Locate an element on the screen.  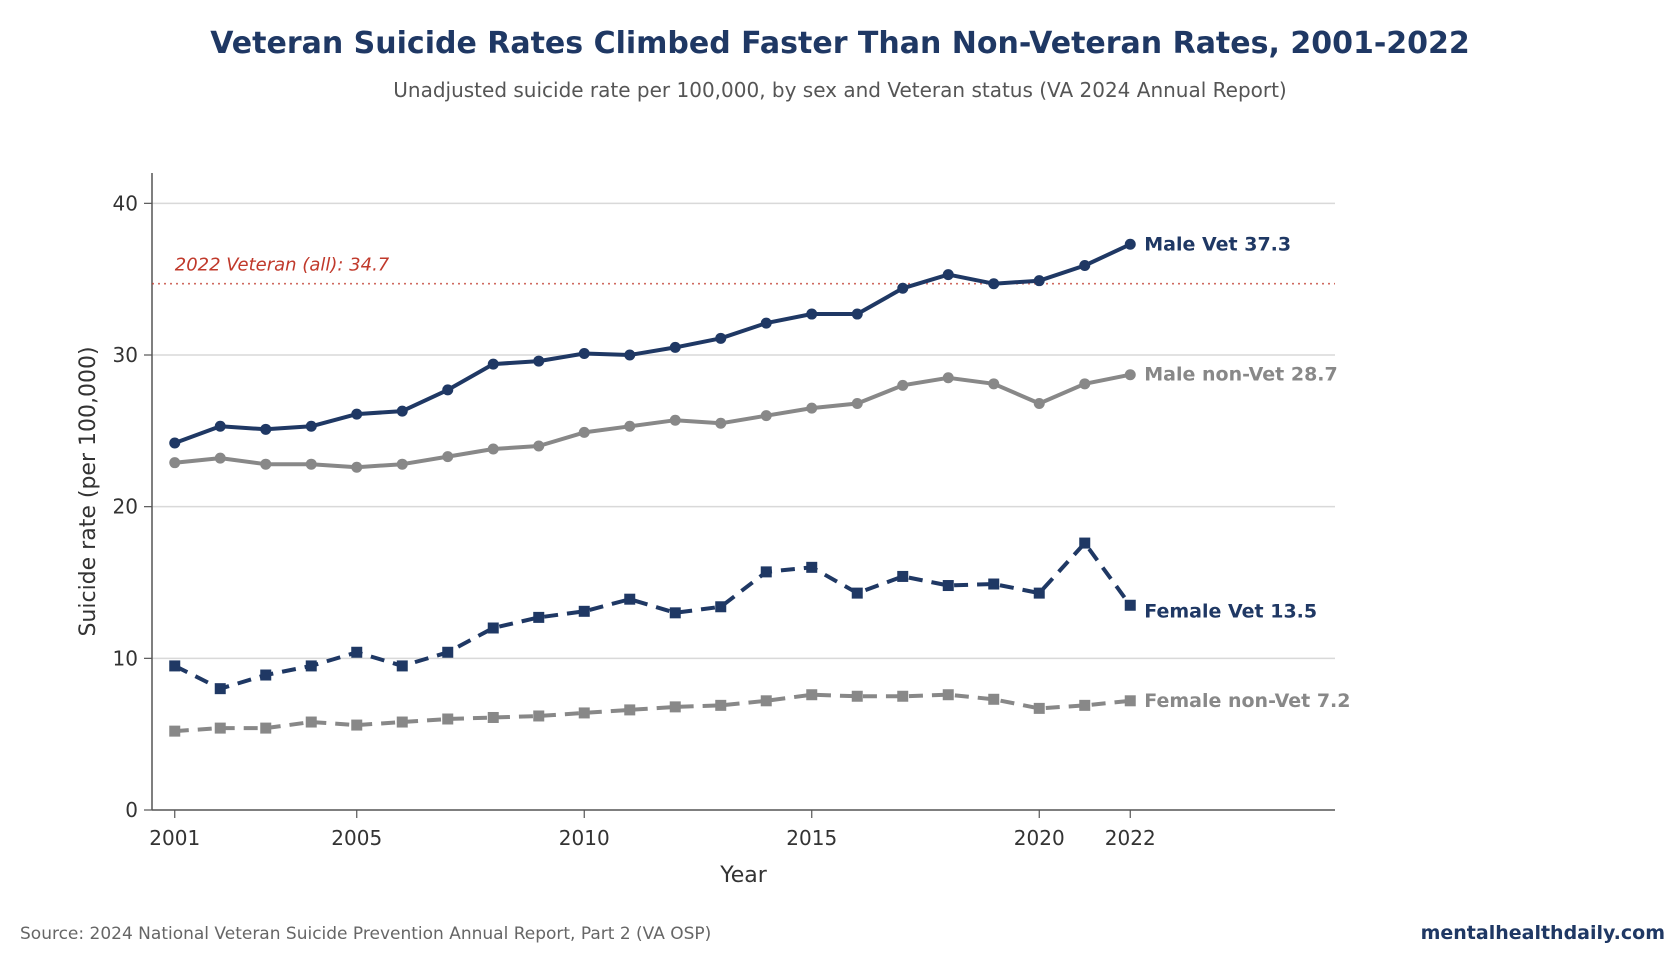
series-2-point-2006 is located at coordinates (402, 666).